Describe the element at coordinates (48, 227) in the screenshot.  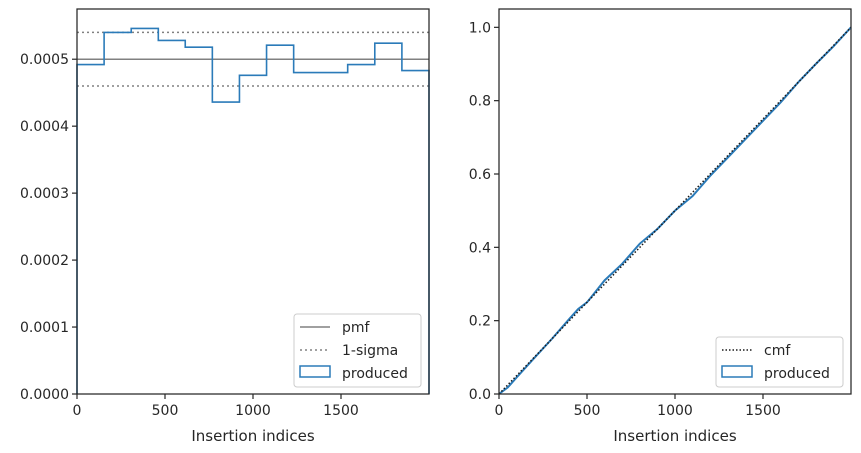
I see `histogram-y-ticks: 0.0000 0.0001 0.0002 0.0003 0.0004 0.0005` at that location.